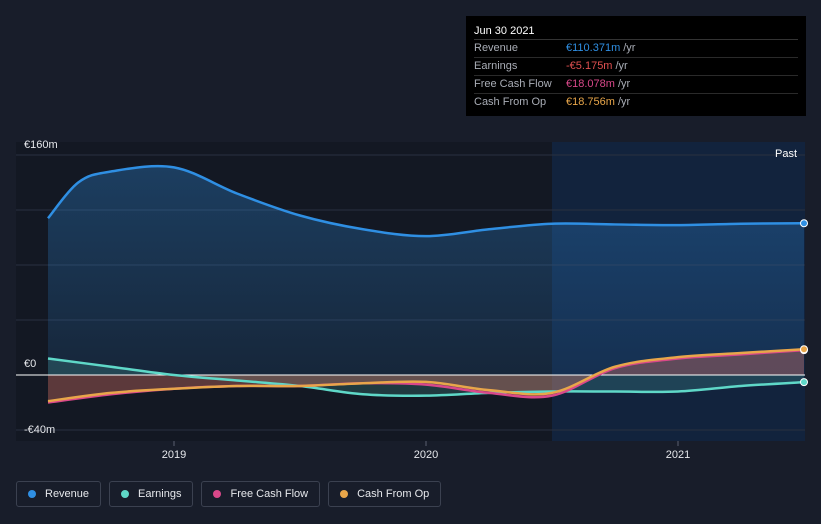 The image size is (821, 524). Describe the element at coordinates (590, 84) in the screenshot. I see `tooltip-value: €18.078m` at that location.